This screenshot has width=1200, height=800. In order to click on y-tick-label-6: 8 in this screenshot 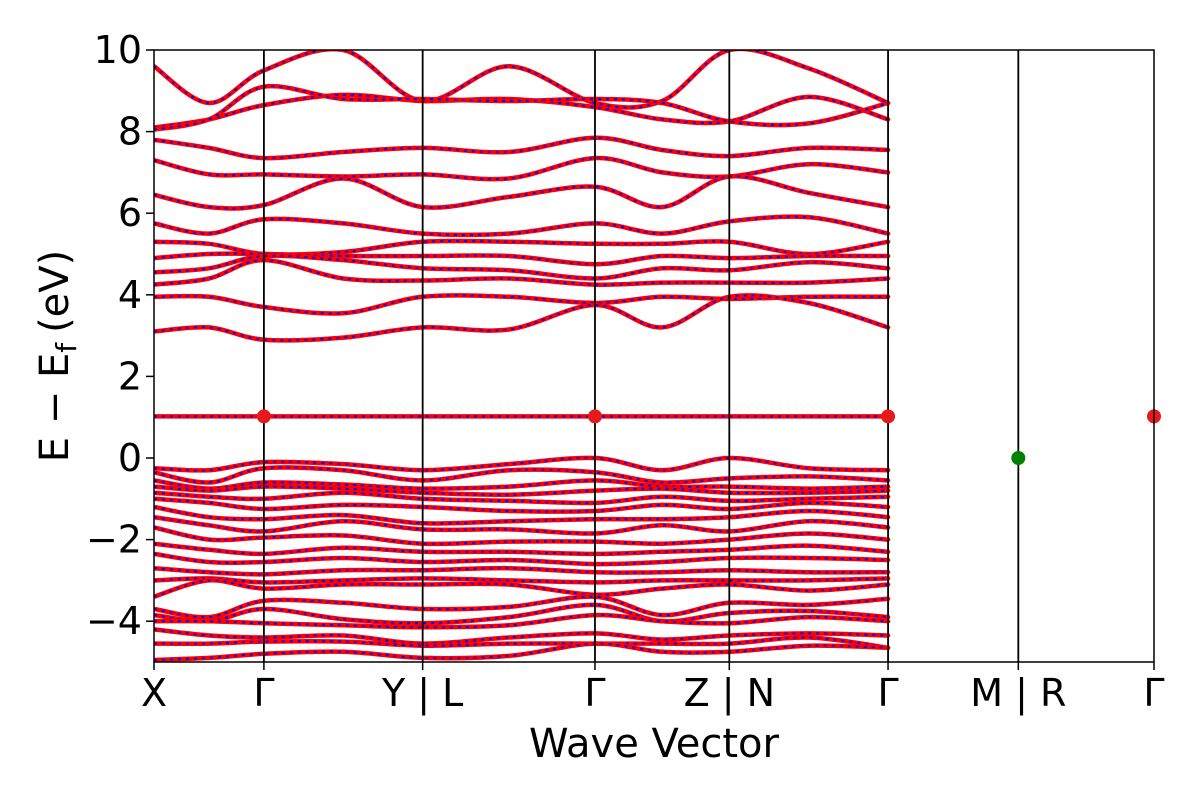, I will do `click(130, 132)`.